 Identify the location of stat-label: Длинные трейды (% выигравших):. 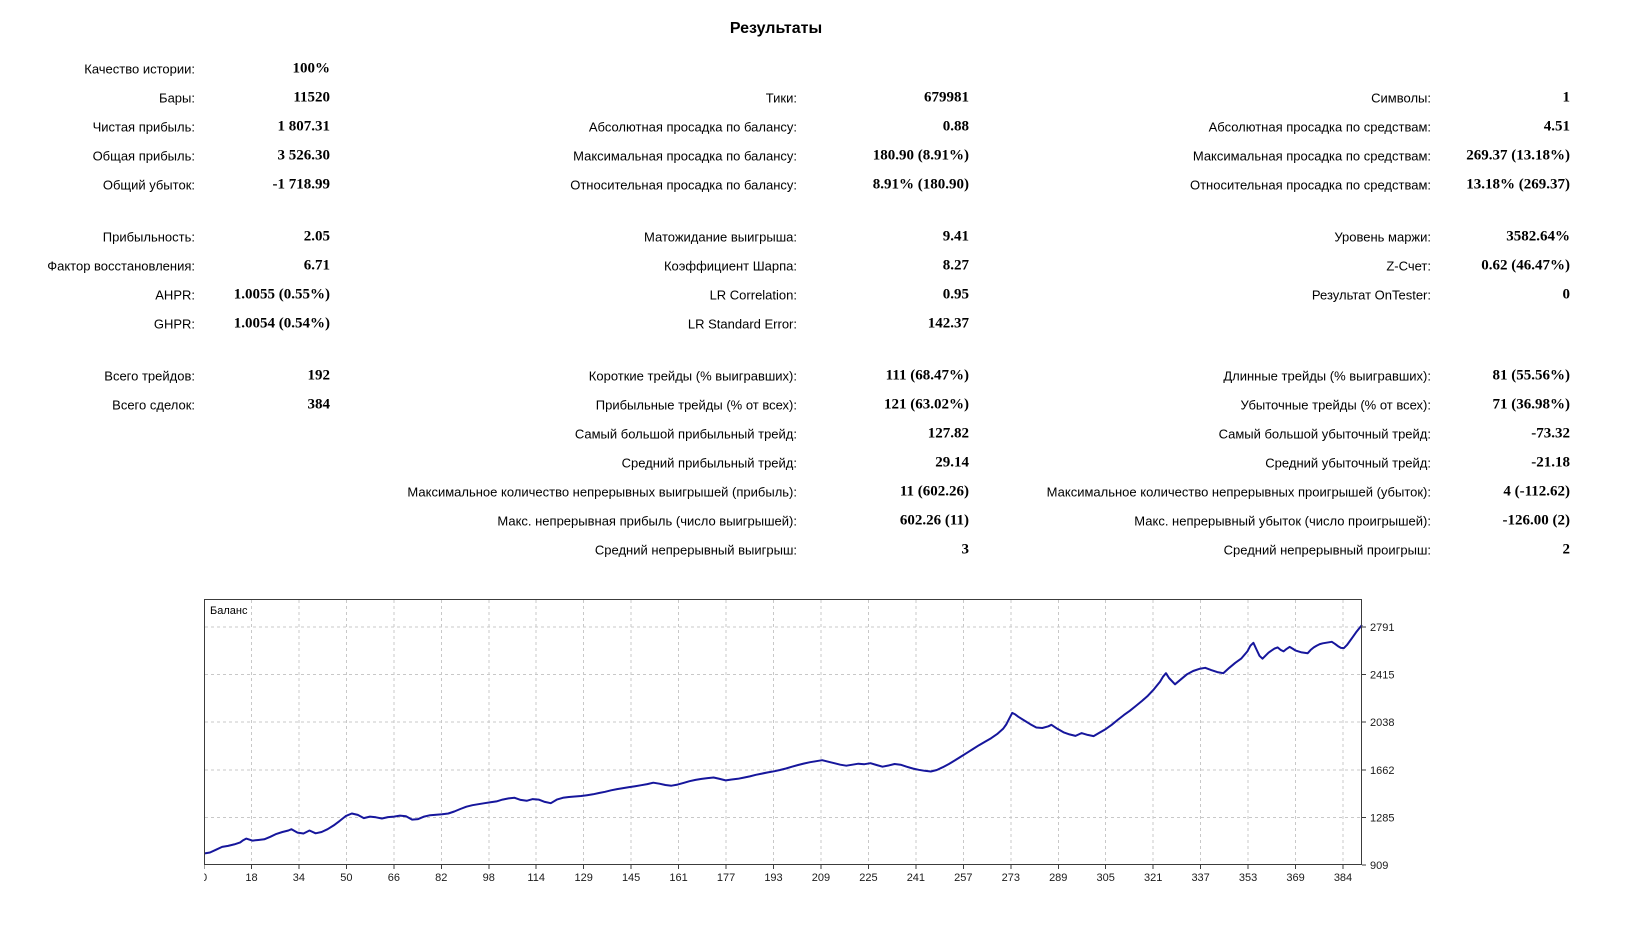
(1327, 375).